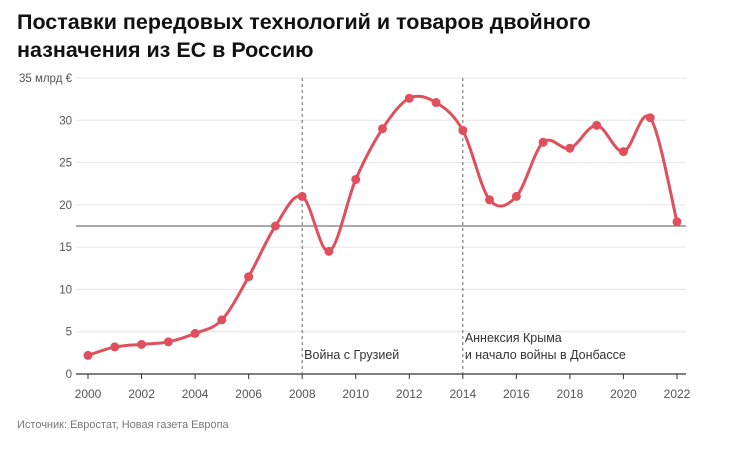 This screenshot has height=459, width=729. Describe the element at coordinates (513, 338) in the screenshot. I see `annotation-label: Аннексия Крыма` at that location.